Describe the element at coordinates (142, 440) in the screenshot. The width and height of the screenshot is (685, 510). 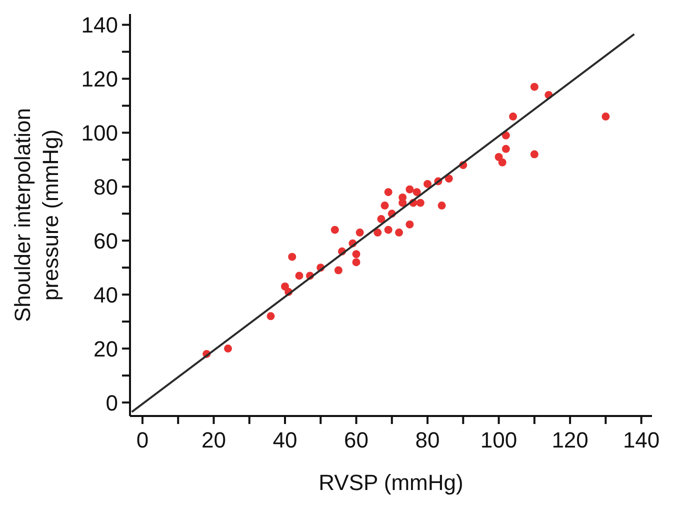
I see `x-tick-label: 0` at that location.